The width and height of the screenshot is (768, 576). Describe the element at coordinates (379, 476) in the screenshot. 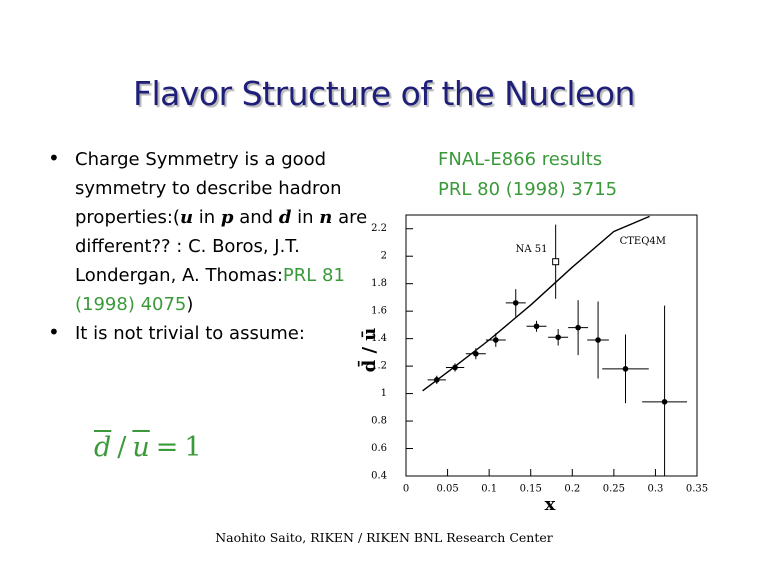

I see `y-tick-label: 0.4` at that location.